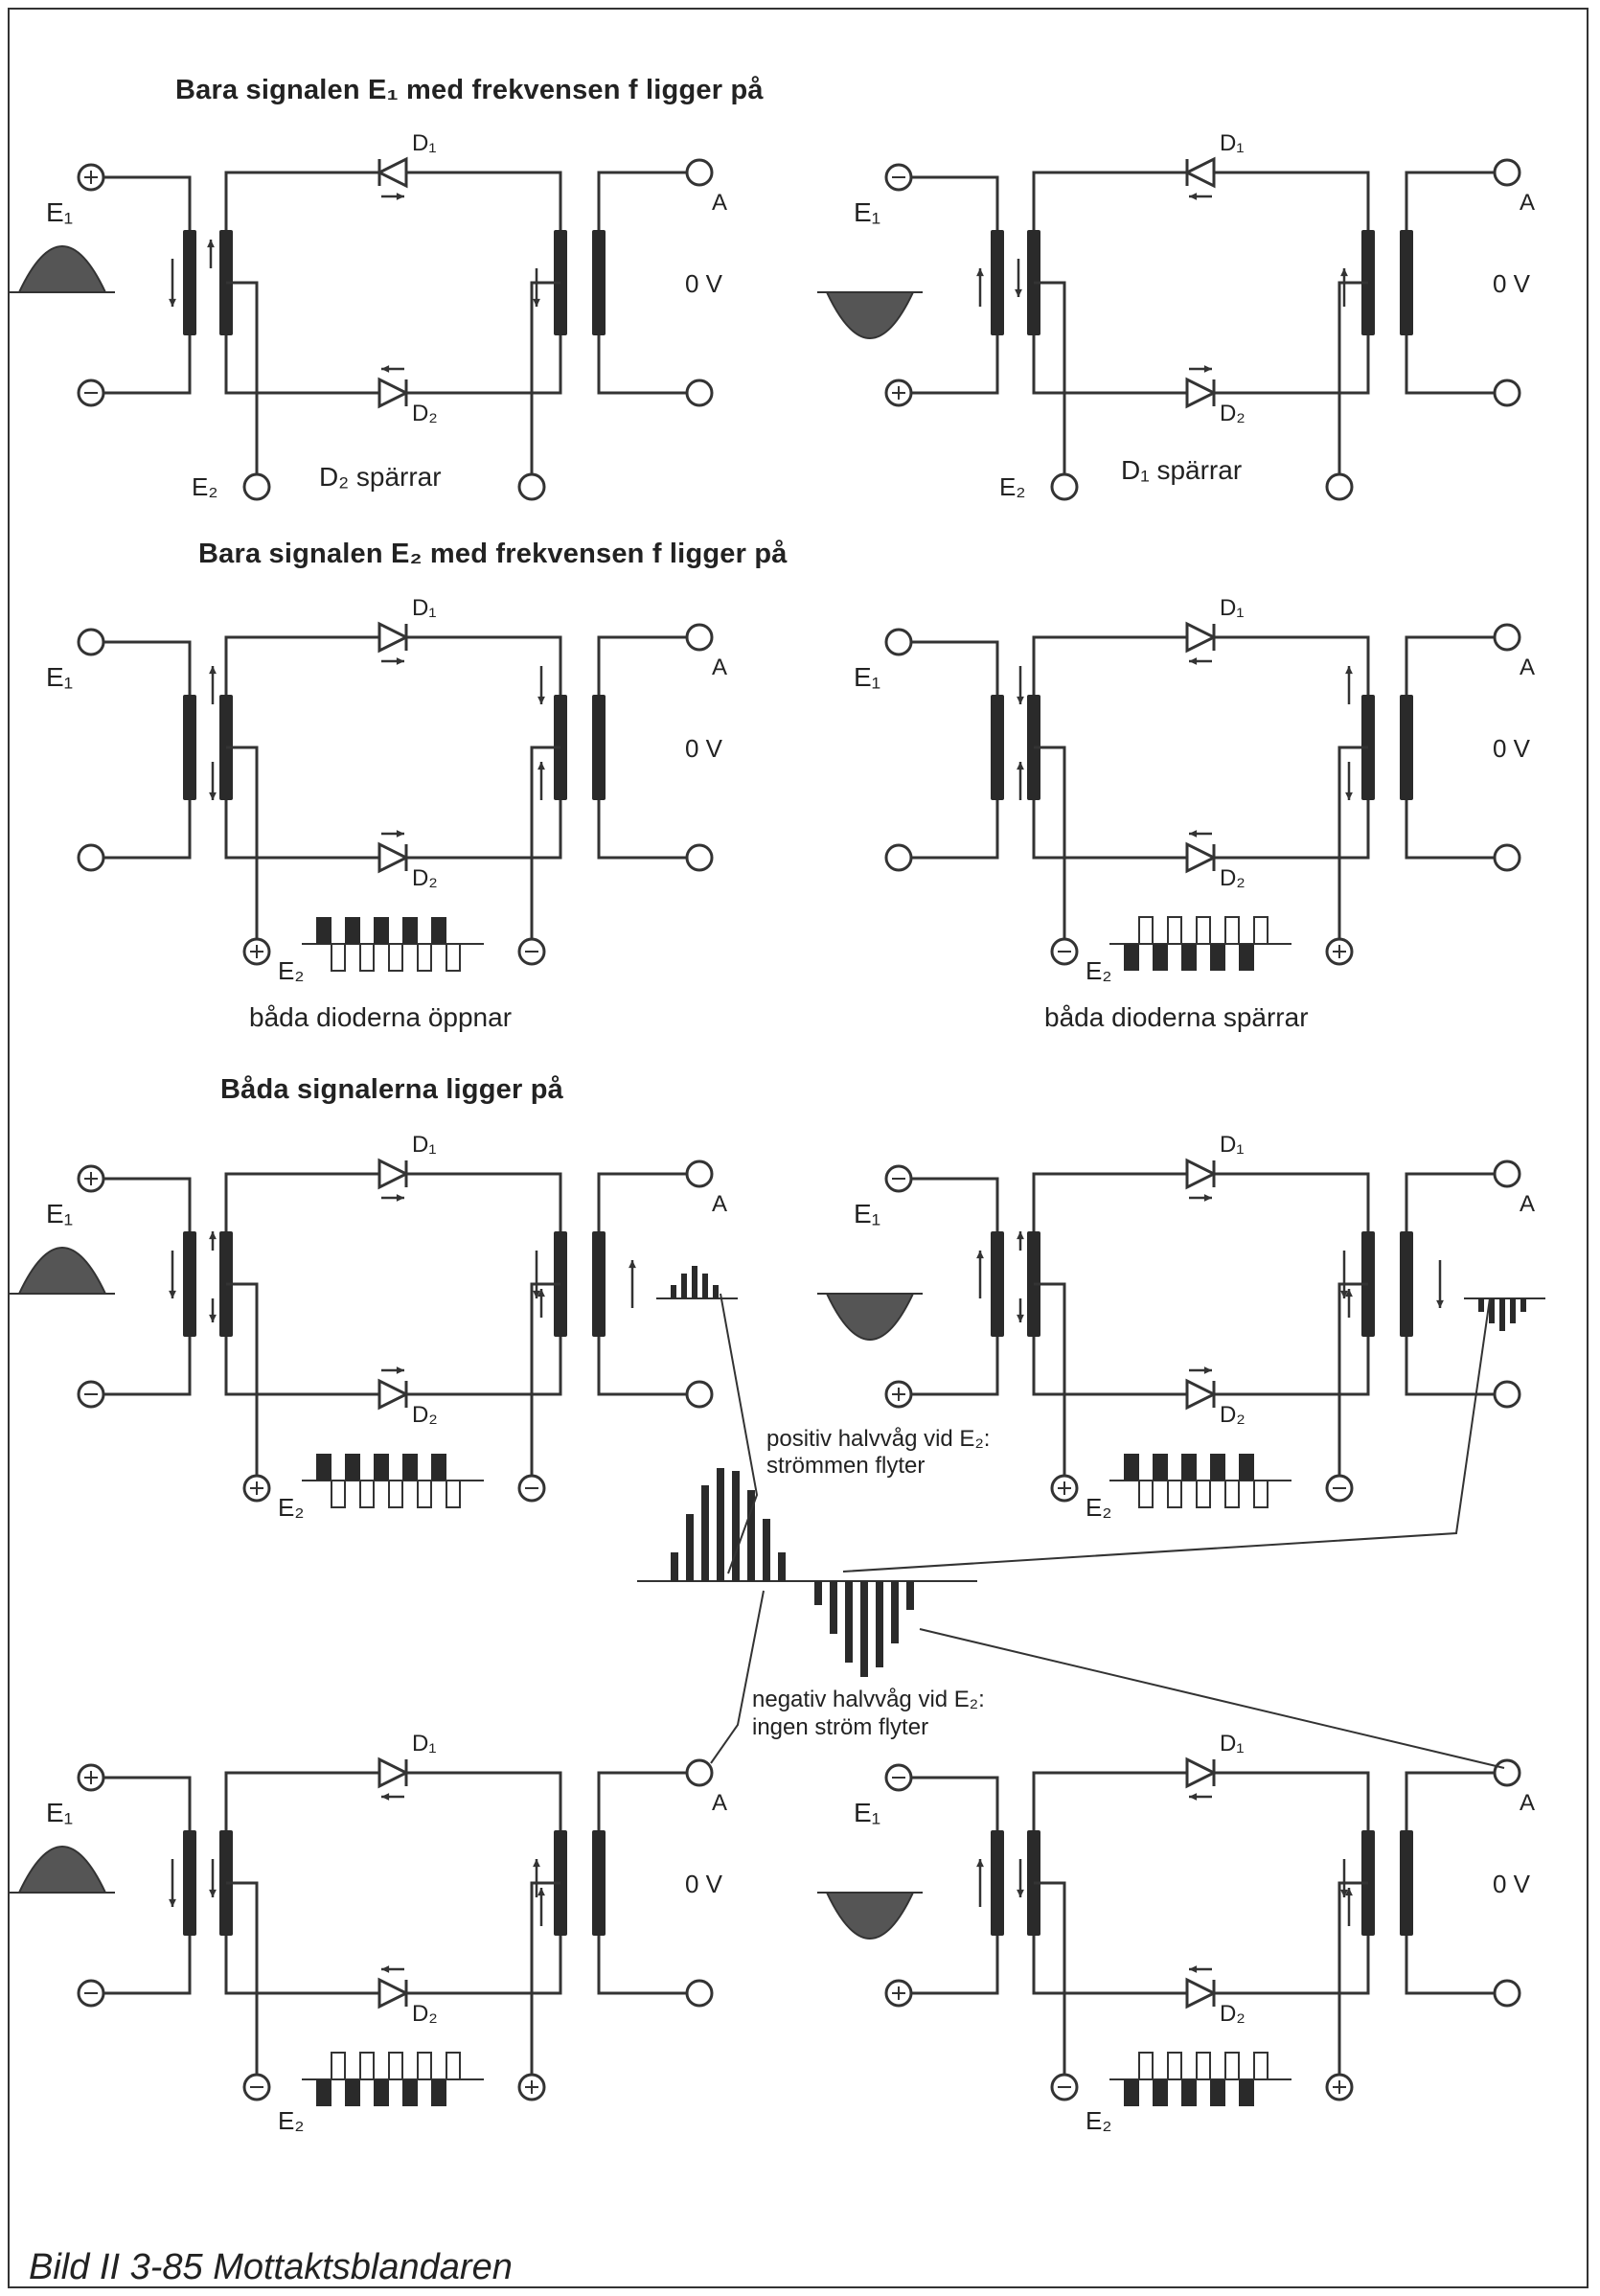 Image resolution: width=1600 pixels, height=2296 pixels. Describe the element at coordinates (739, 1433) in the screenshot. I see `leader-line-row3-left` at that location.